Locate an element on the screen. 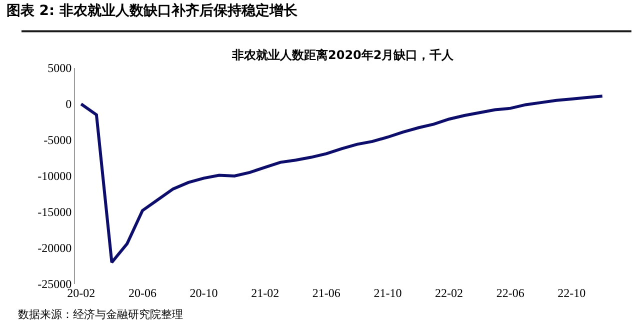 The image size is (640, 336). x-tick-label: 21-06 is located at coordinates (326, 293).